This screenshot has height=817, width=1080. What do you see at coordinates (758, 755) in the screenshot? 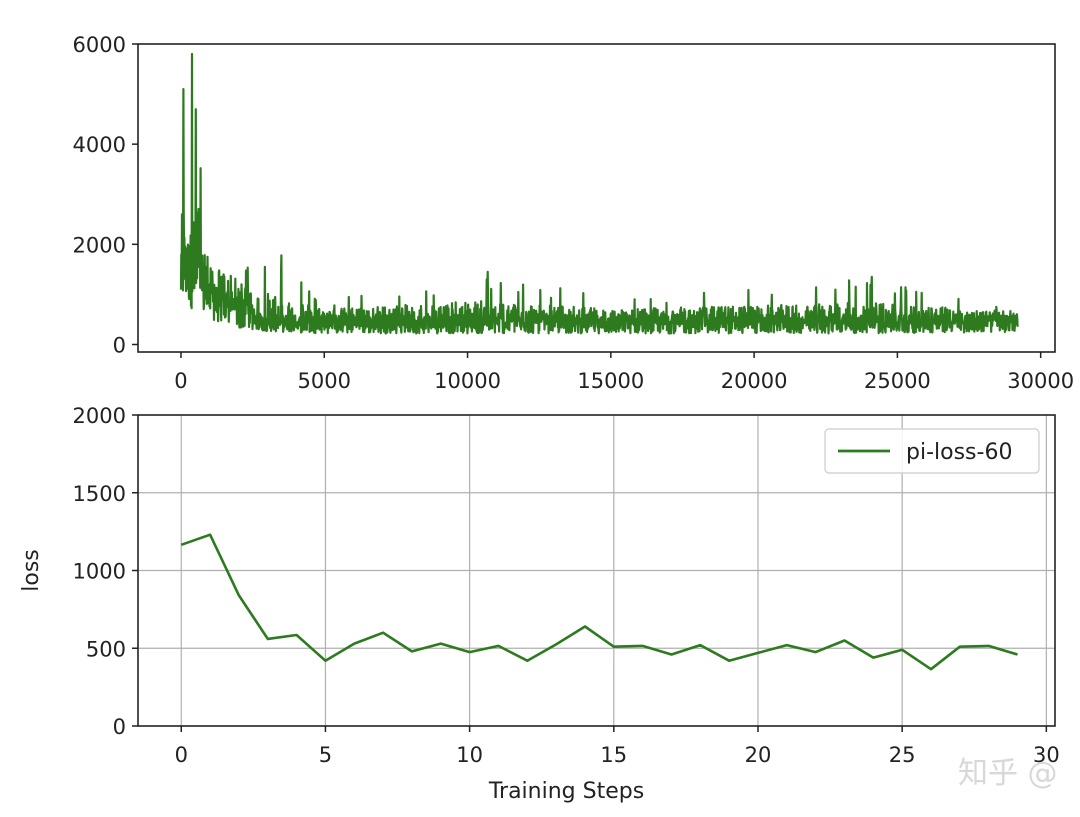
I see `x-tick-label: 20` at bounding box center [758, 755].